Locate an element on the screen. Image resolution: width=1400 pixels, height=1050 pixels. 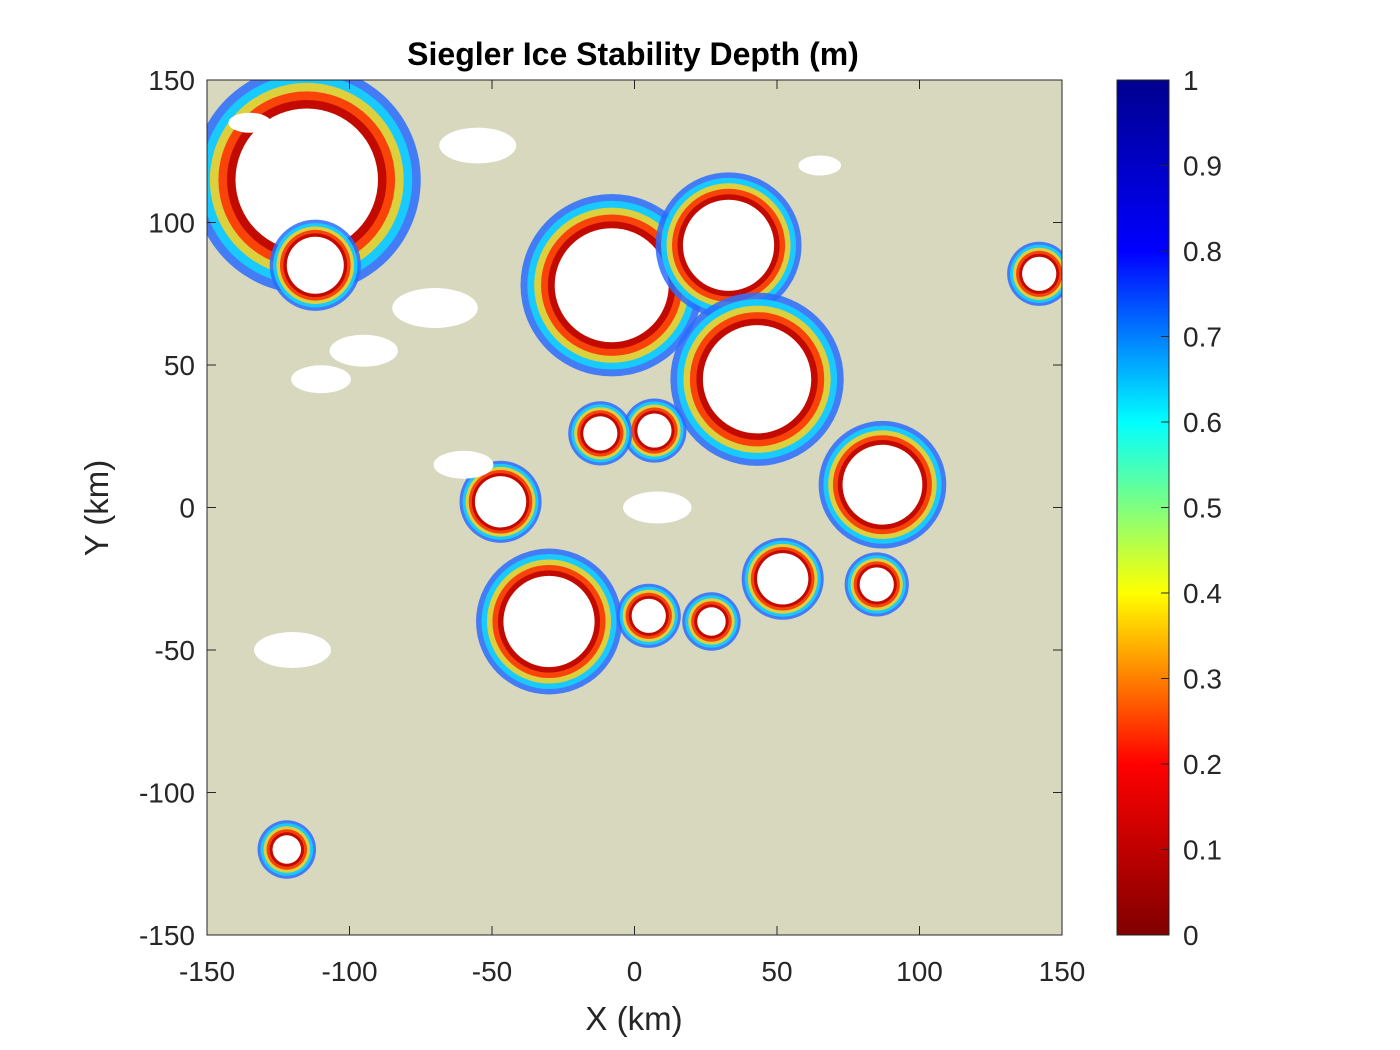
y-tick-label: -50 is located at coordinates (175, 650).